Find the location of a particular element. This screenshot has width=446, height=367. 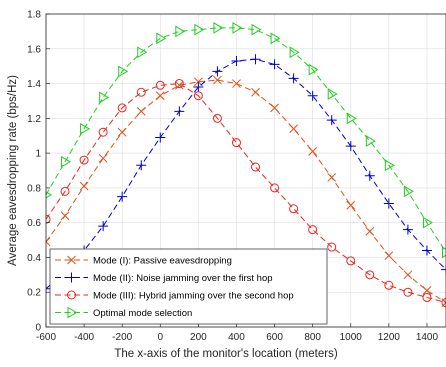

x-tick-label: 400 is located at coordinates (236, 337).